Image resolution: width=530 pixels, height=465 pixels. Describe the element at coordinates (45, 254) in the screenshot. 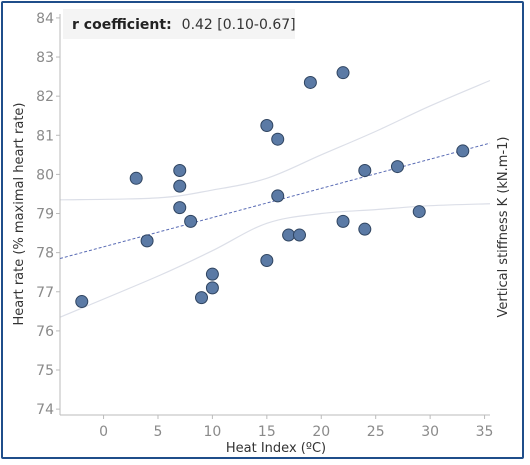

I see `y-tick-label: 78` at that location.